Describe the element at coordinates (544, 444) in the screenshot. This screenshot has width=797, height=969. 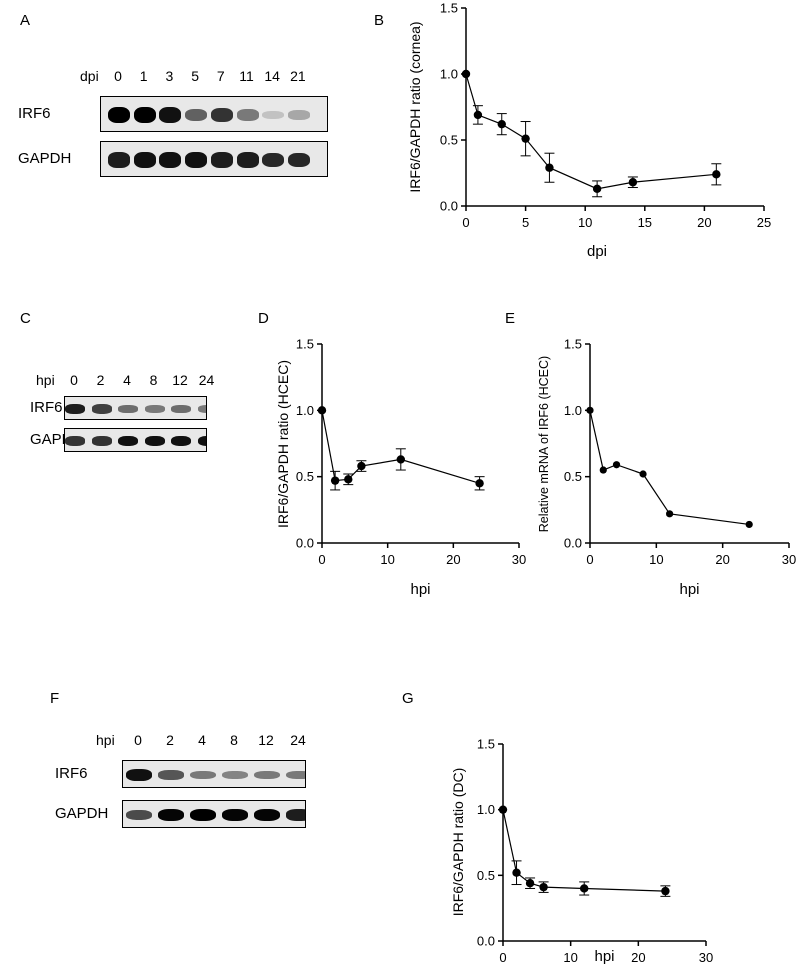
I see `y-axis-label: Relative mRNA of IRF6 (HCEC)` at that location.